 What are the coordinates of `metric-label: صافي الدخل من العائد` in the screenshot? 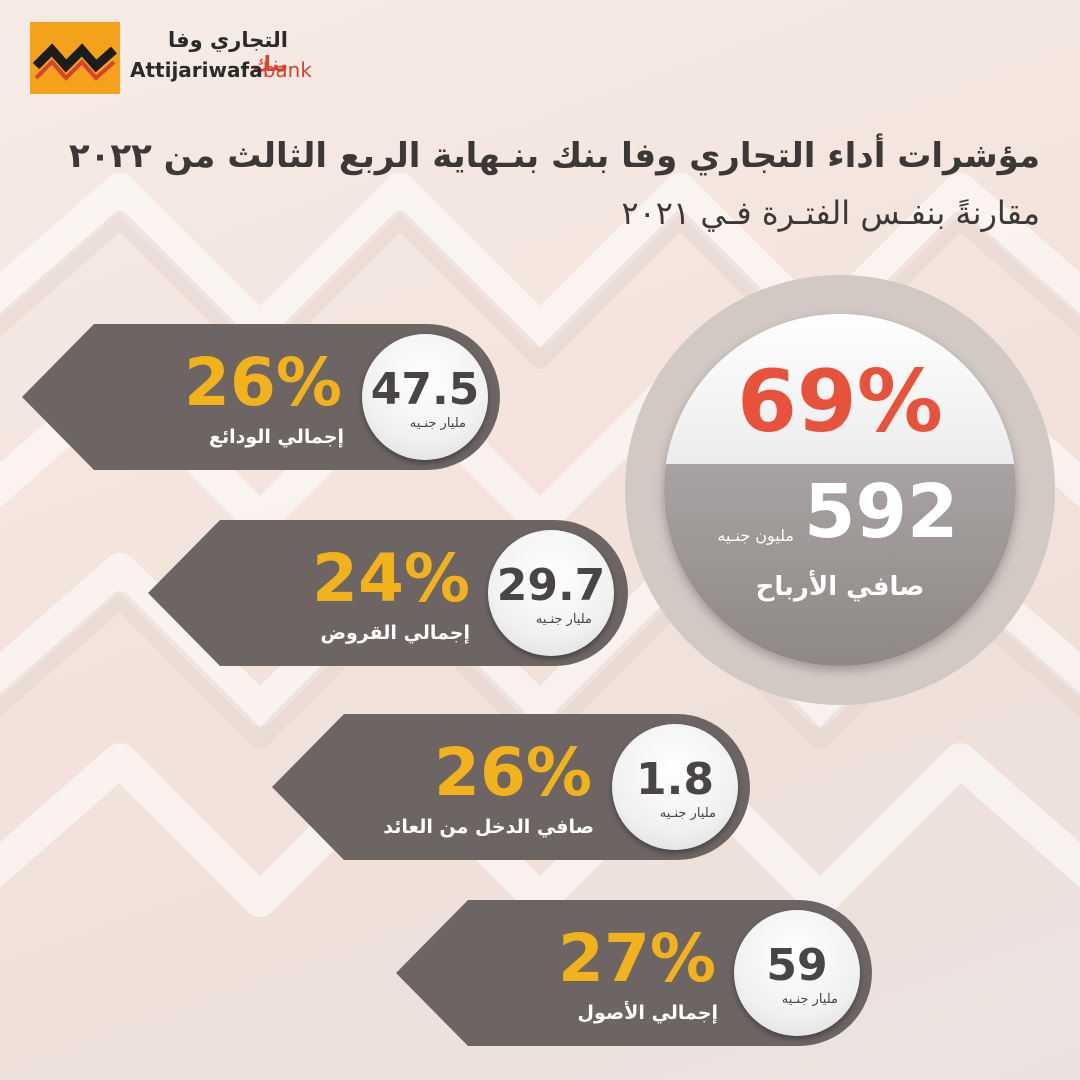 It's located at (488, 827).